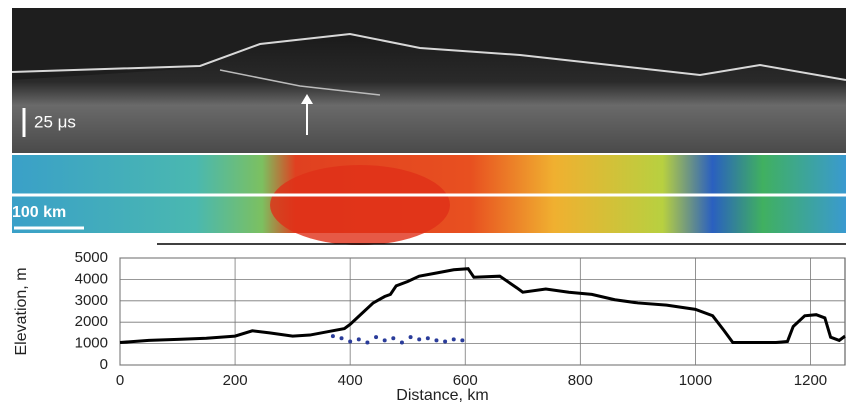 This screenshot has height=411, width=846. Describe the element at coordinates (91, 300) in the screenshot. I see `y-tick-label: 3000` at that location.